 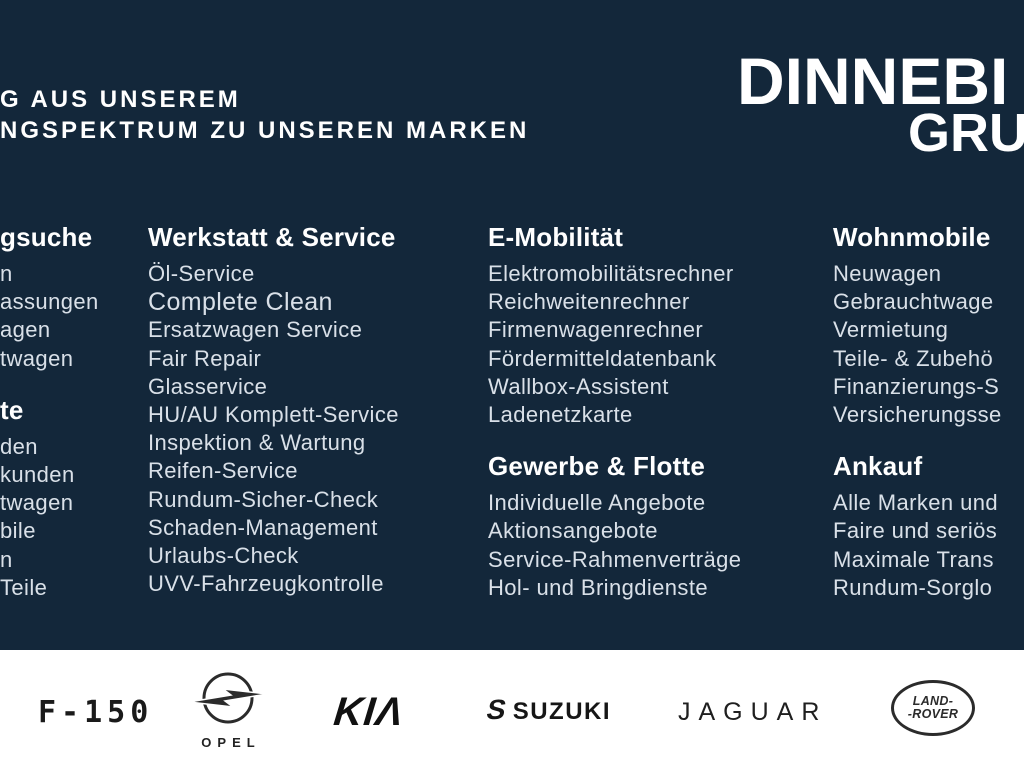 I want to click on footer-link: Teile- & Zubehö, so click(x=913, y=358).